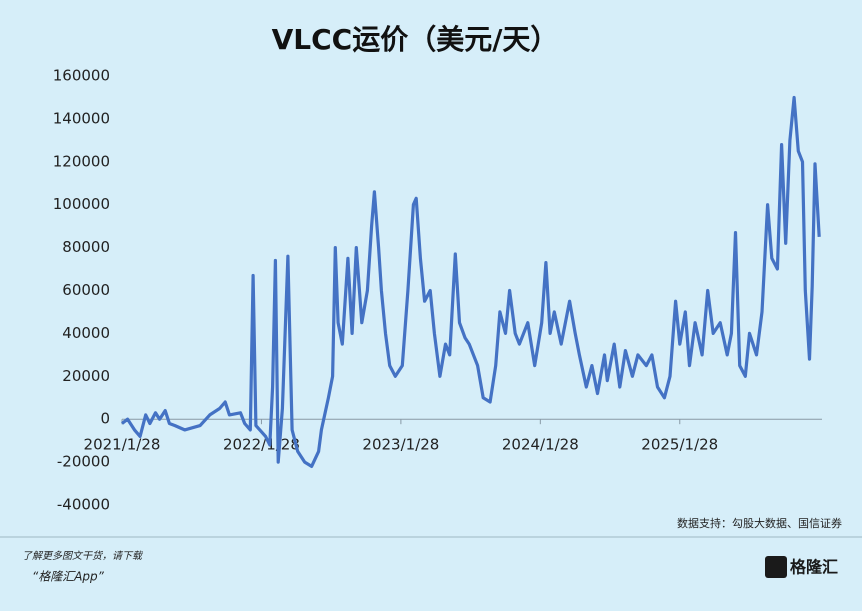 The image size is (862, 611). What do you see at coordinates (86, 333) in the screenshot?
I see `y-tick-label: 40000` at bounding box center [86, 333].